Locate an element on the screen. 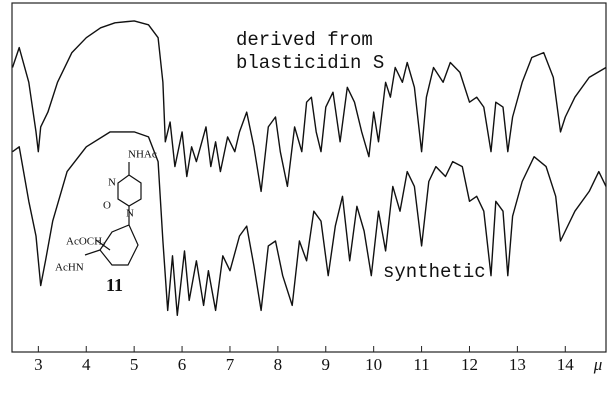  x-tick-label: 8 is located at coordinates (278, 364).